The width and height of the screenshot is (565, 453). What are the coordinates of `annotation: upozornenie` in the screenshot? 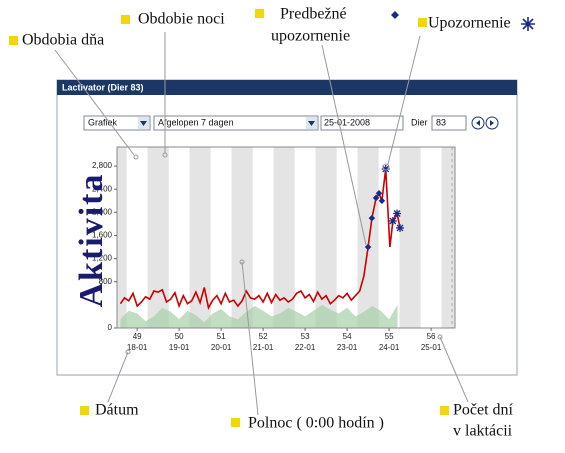 It's located at (310, 36).